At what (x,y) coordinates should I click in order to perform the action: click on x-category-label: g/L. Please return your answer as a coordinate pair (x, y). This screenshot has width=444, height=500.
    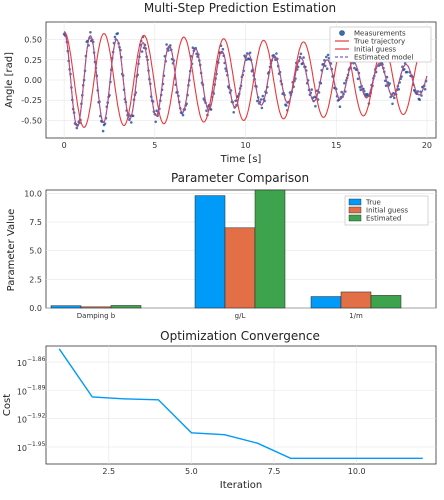
    Looking at the image, I should click on (240, 316).